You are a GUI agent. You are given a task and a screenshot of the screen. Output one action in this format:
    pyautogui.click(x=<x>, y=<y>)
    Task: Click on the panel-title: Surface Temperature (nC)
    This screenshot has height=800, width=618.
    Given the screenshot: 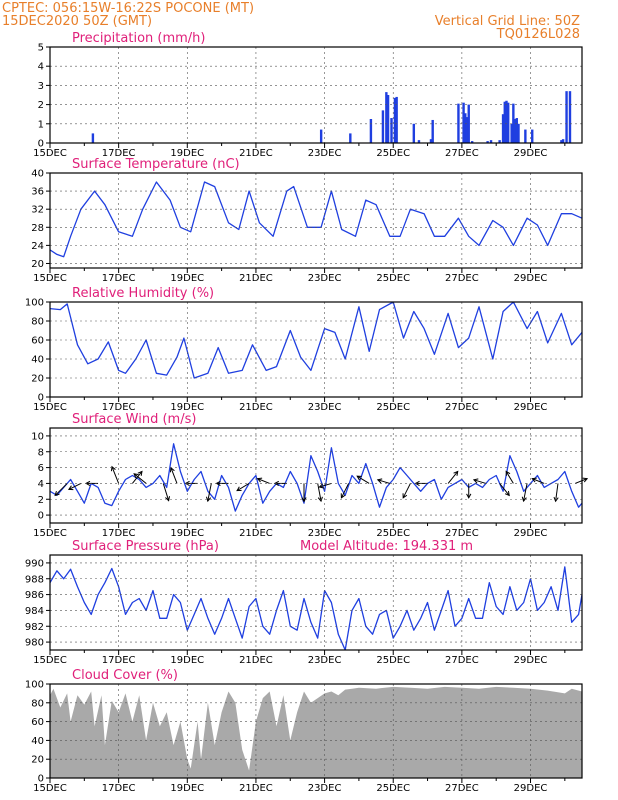 What is the action you would take?
    pyautogui.click(x=156, y=164)
    